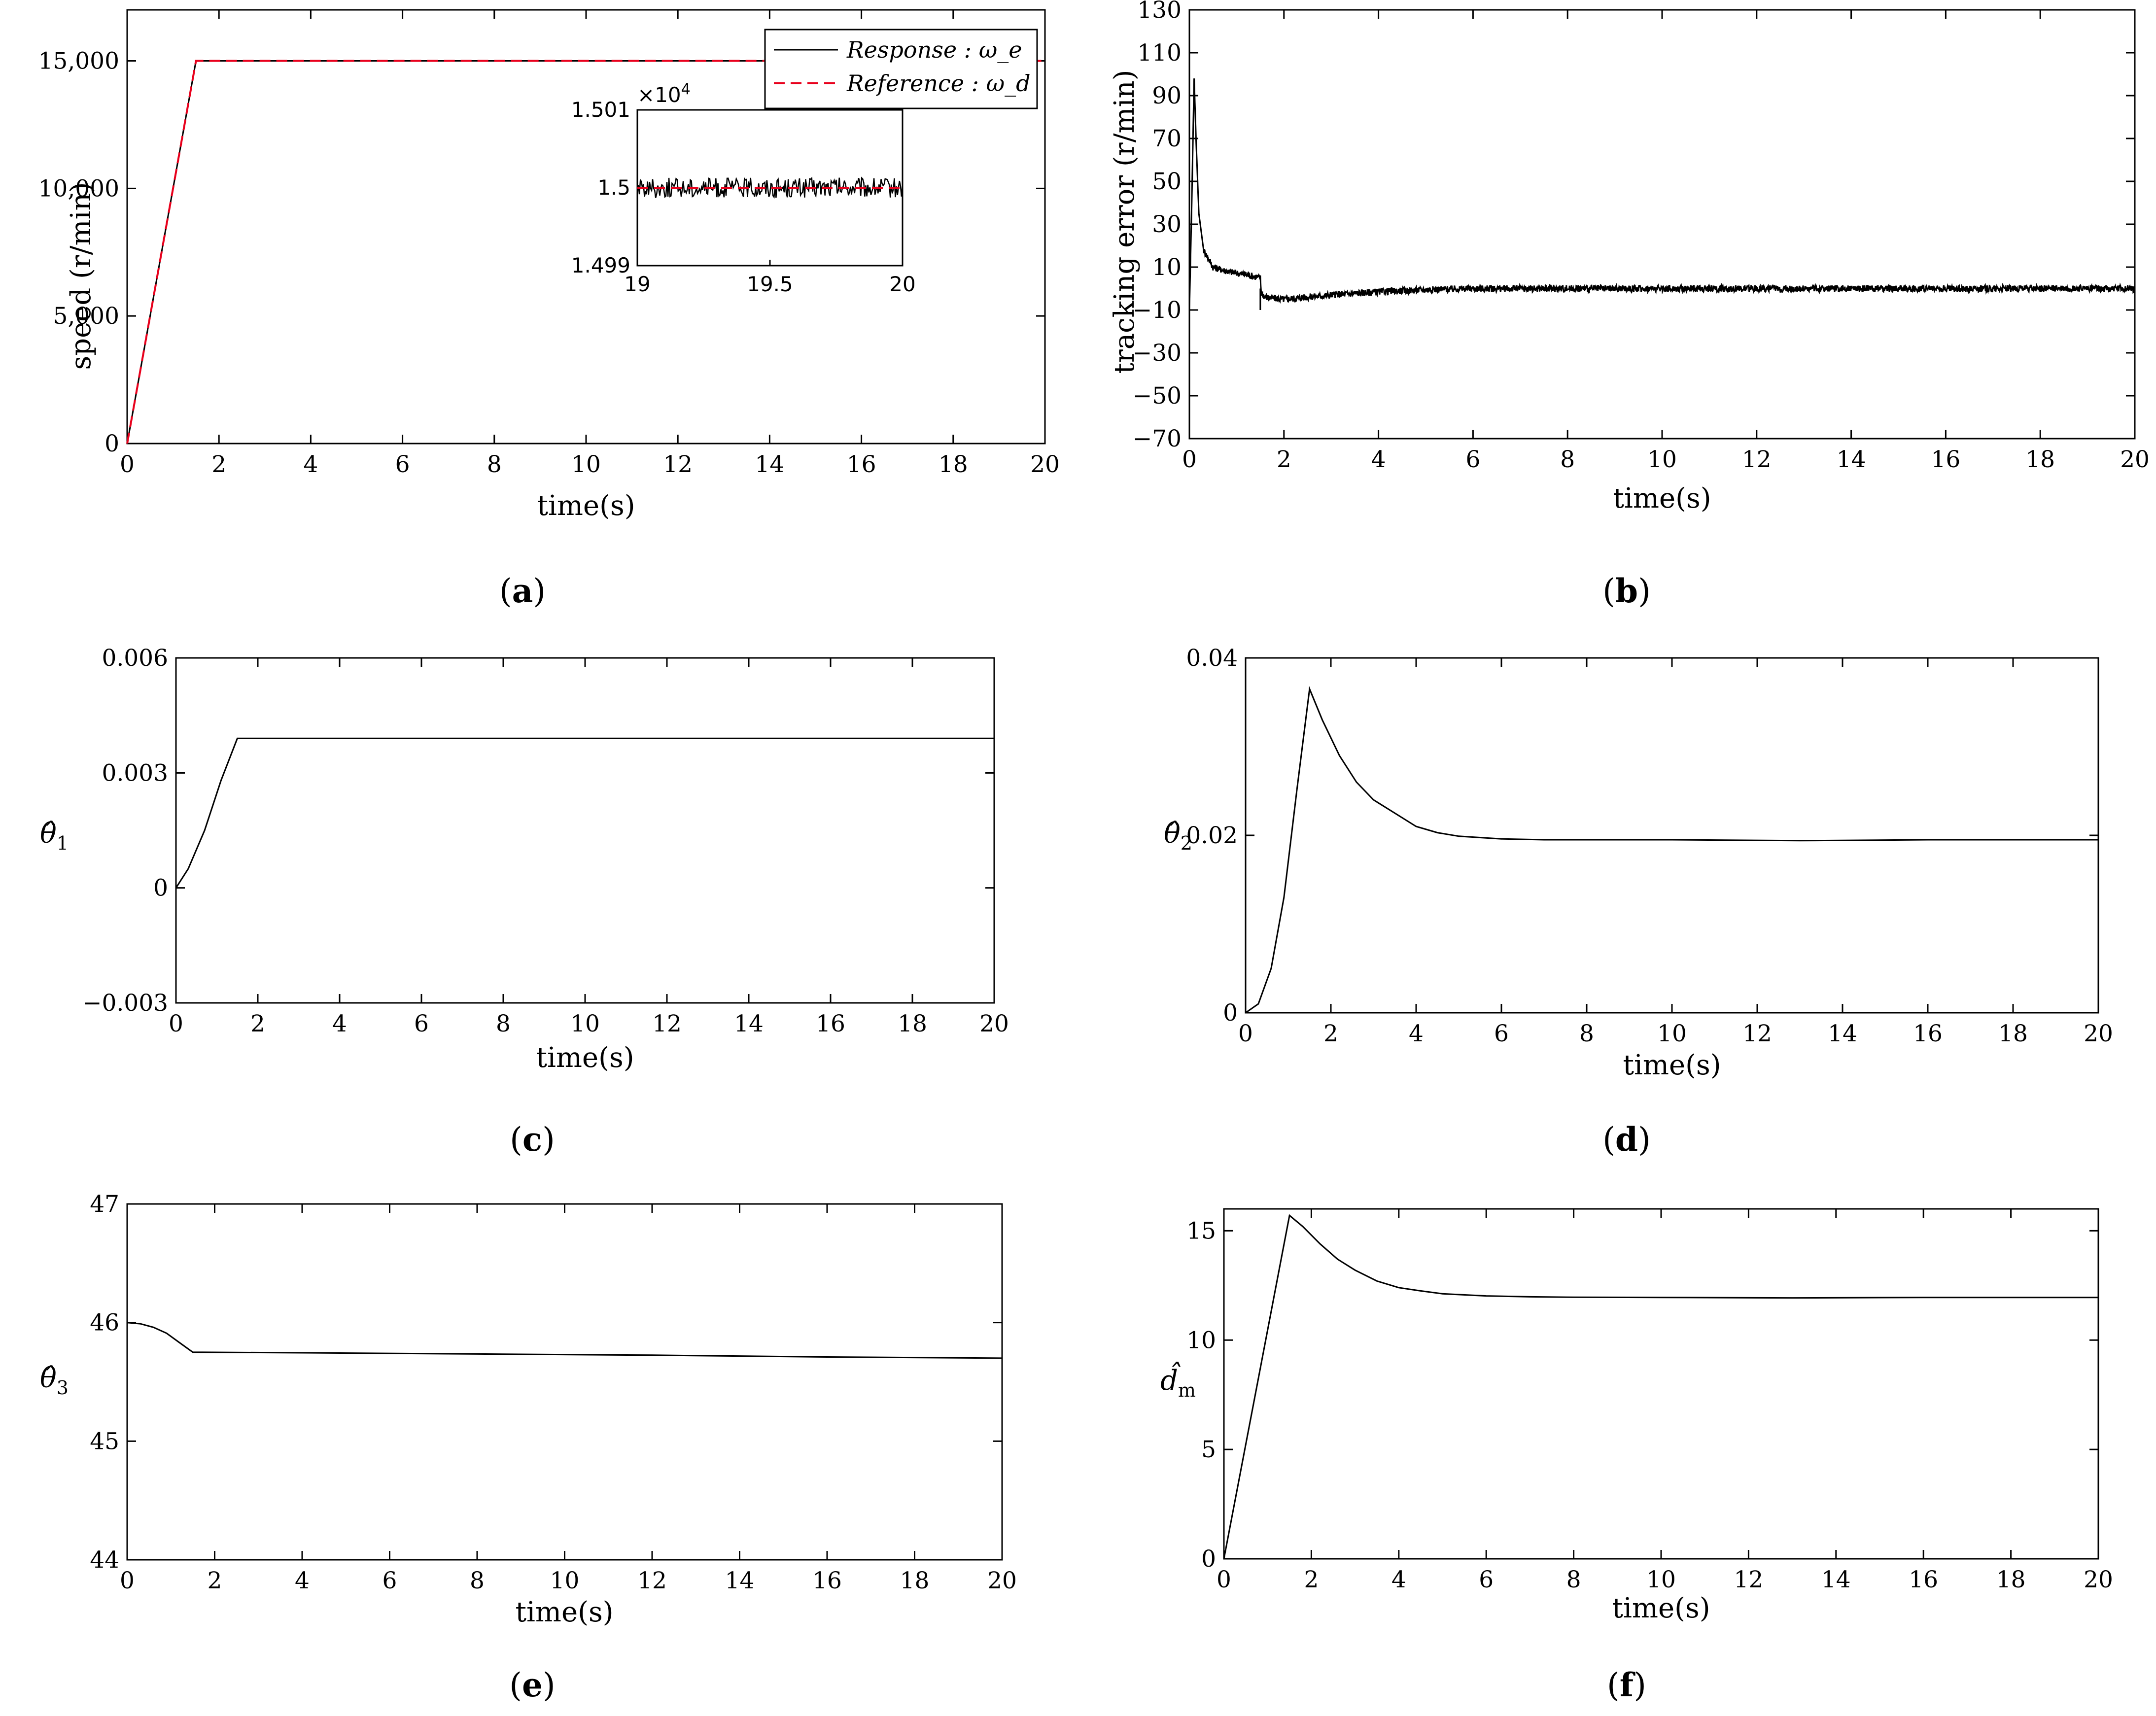 The height and width of the screenshot is (1716, 2156). I want to click on series-b, so click(1662, 194).